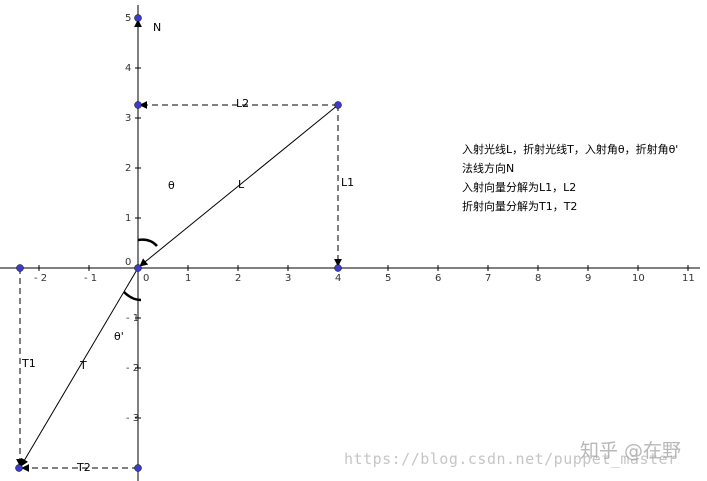  I want to click on x-tick-label: 9, so click(588, 278).